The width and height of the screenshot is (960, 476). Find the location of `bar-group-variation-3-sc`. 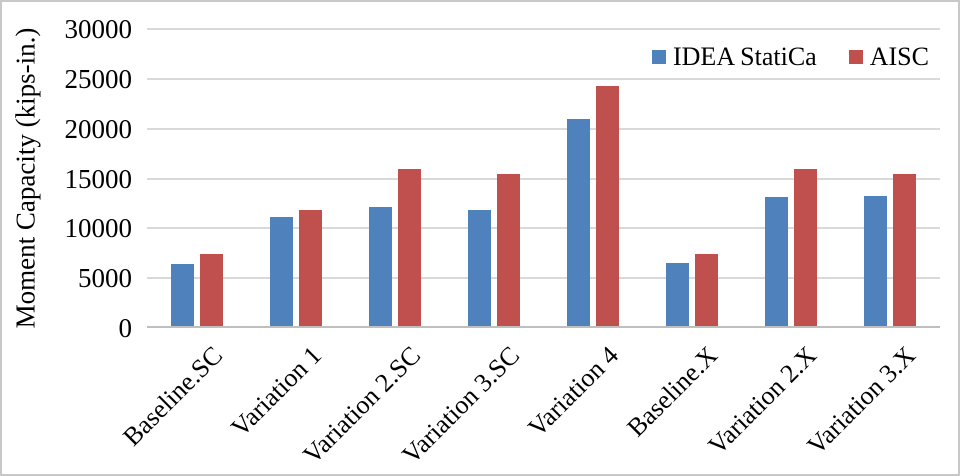

bar-group-variation-3-sc is located at coordinates (493, 178).